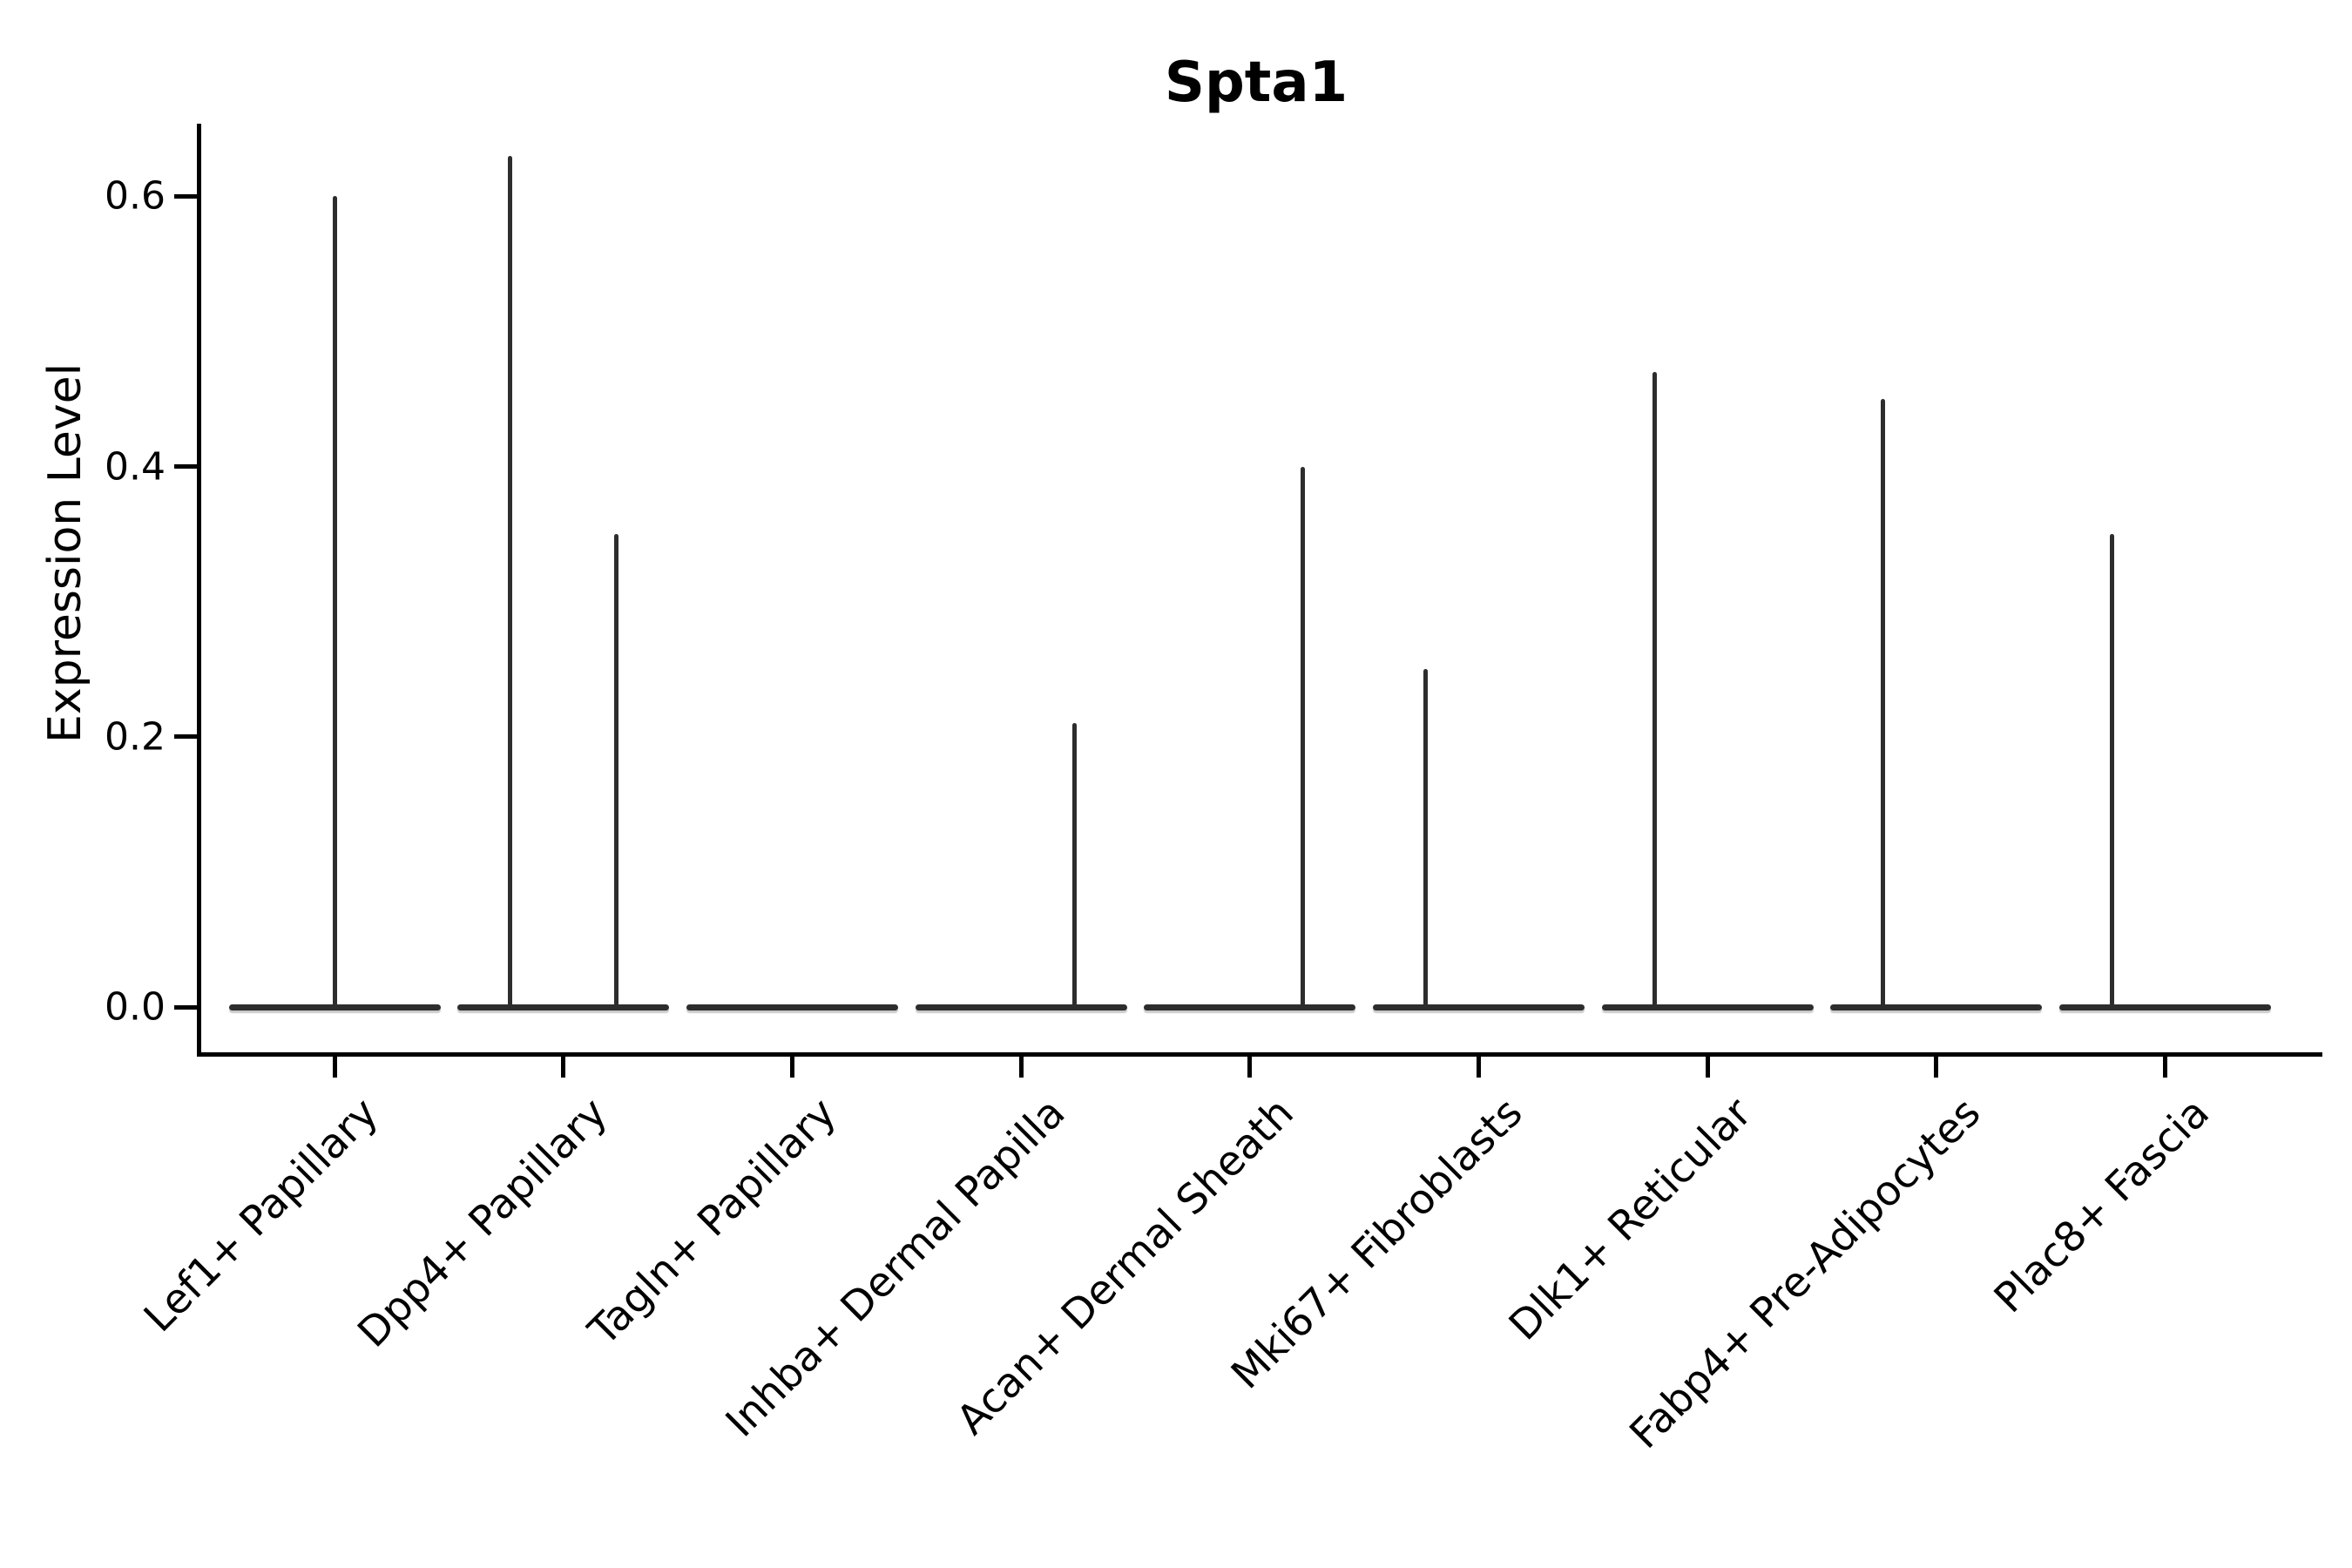 Image resolution: width=2352 pixels, height=1568 pixels. What do you see at coordinates (65, 553) in the screenshot?
I see `y-axis-label-text: Expression Level` at bounding box center [65, 553].